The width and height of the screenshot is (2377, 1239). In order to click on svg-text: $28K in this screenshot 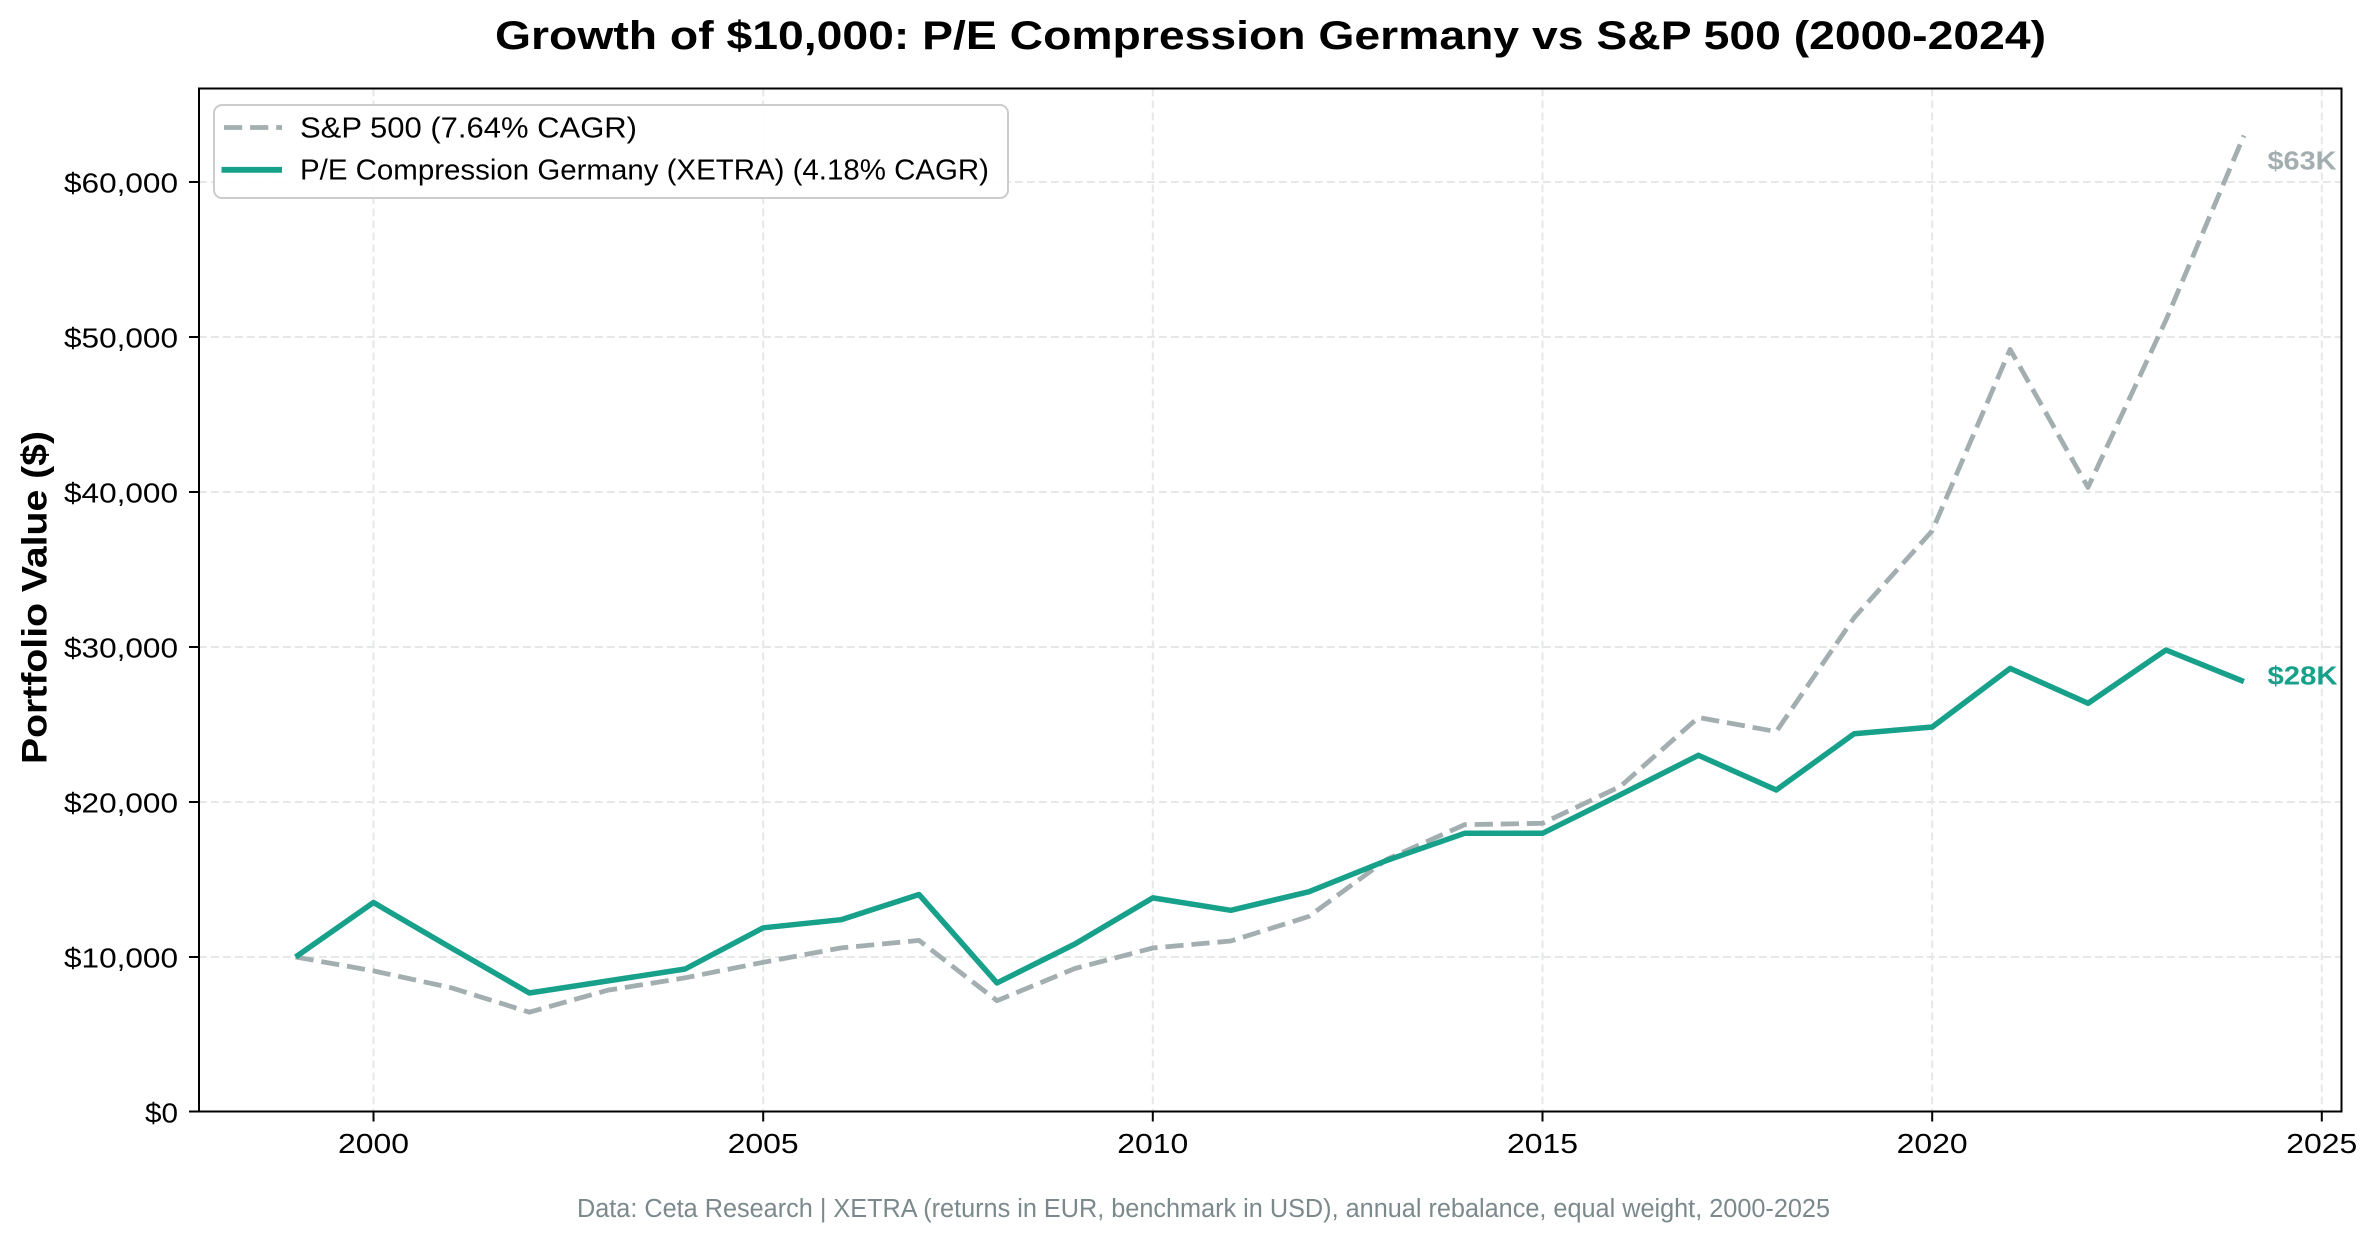, I will do `click(2303, 677)`.